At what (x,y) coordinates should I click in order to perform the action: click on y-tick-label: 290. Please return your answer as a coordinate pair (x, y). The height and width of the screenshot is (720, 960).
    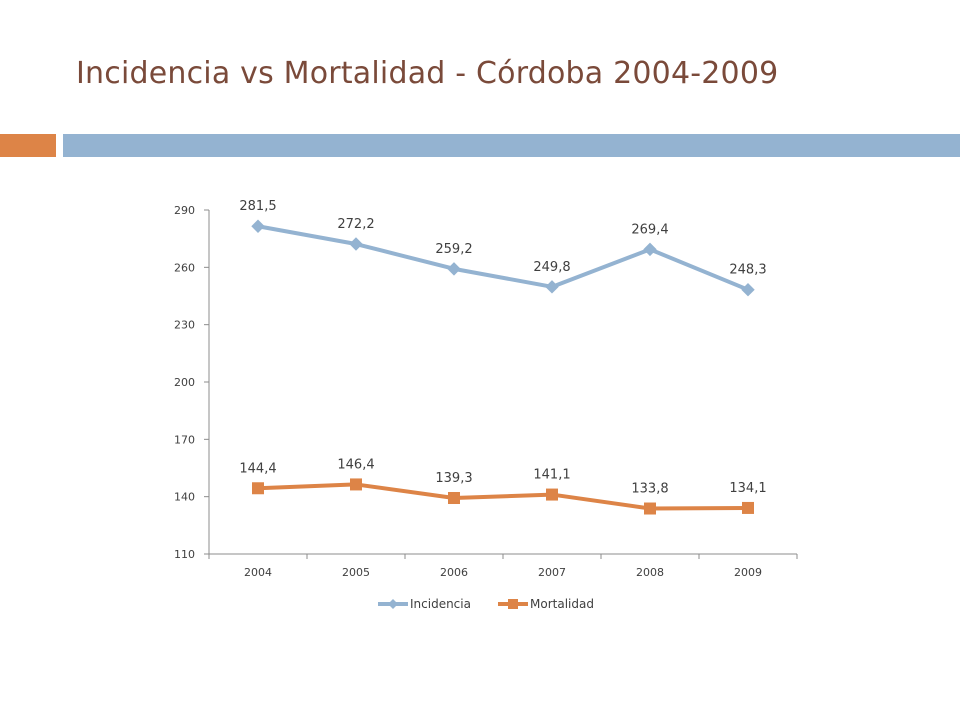
    Looking at the image, I should click on (184, 210).